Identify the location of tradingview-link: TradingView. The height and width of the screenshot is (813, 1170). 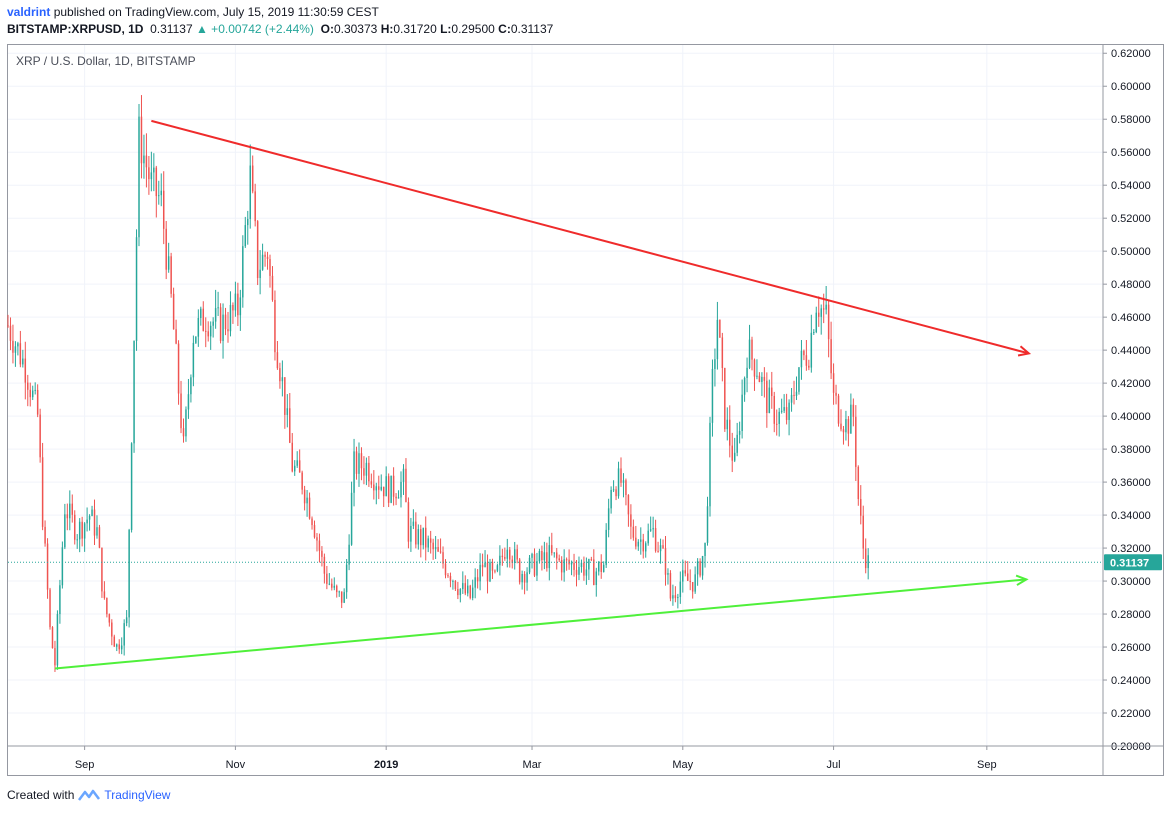
(137, 795).